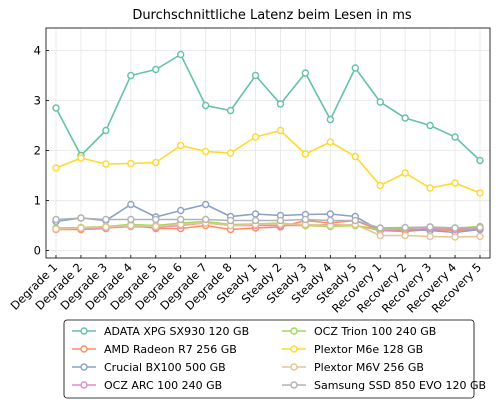  What do you see at coordinates (369, 367) in the screenshot?
I see `legend-label: Plextor M6V 256 GB` at bounding box center [369, 367].